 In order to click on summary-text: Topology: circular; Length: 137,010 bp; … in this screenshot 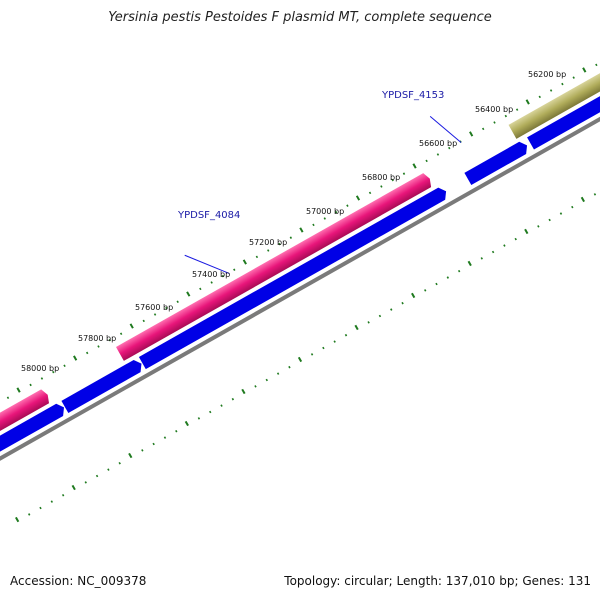, I will do `click(437, 581)`.